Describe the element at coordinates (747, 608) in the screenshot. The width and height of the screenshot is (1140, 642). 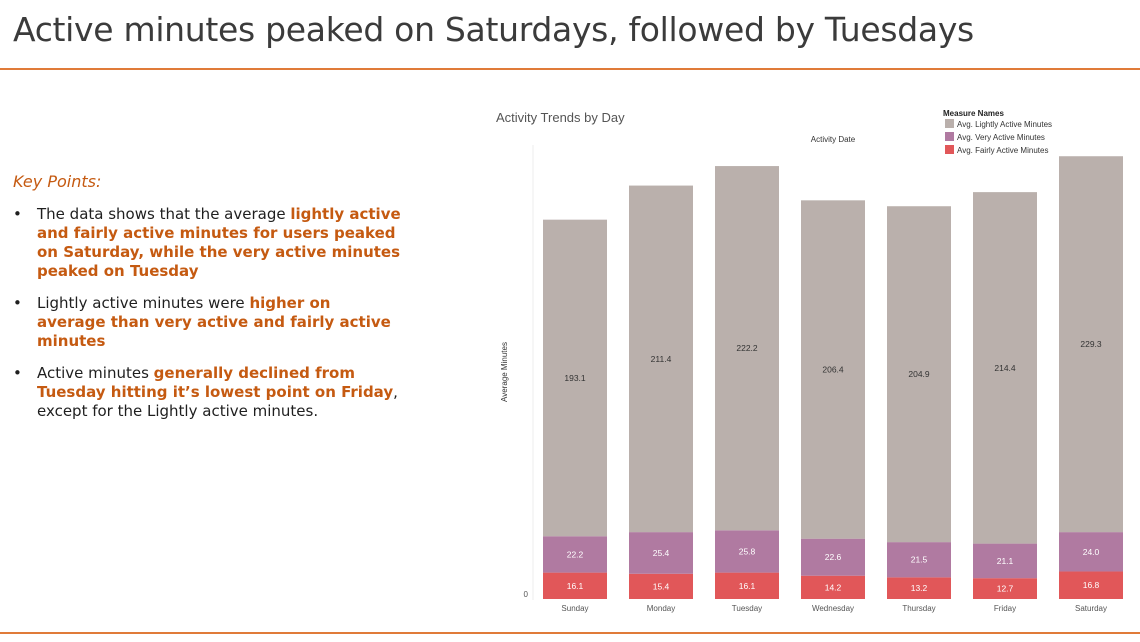
I see `x-tick-label: Tuesday` at that location.